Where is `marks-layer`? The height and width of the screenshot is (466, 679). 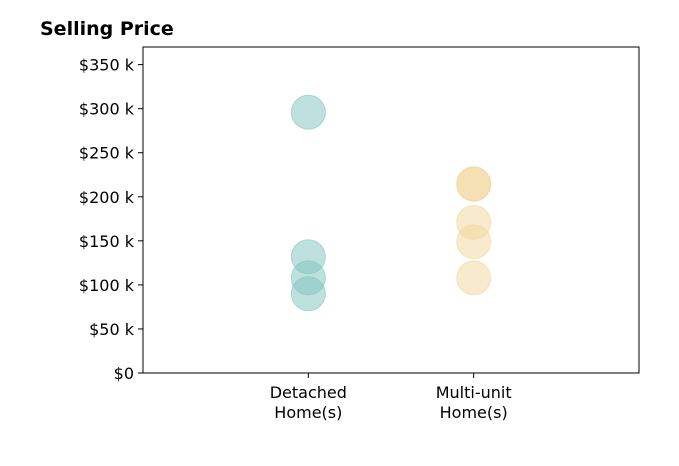
marks-layer is located at coordinates (391, 203).